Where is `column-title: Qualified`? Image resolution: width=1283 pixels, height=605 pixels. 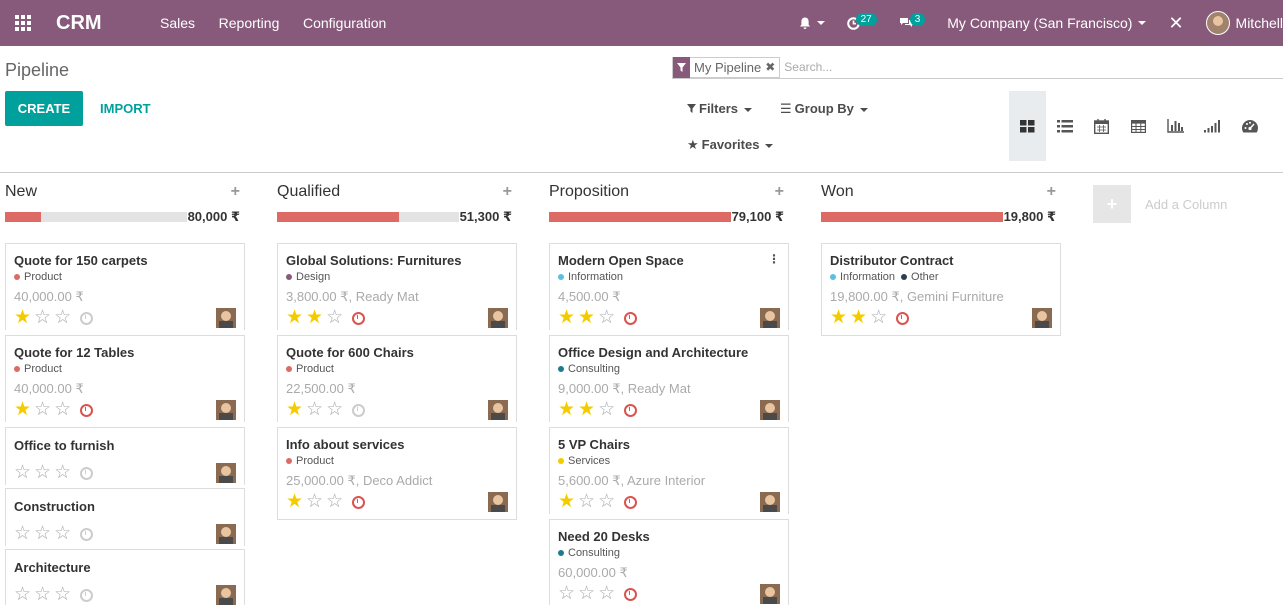 column-title: Qualified is located at coordinates (309, 191).